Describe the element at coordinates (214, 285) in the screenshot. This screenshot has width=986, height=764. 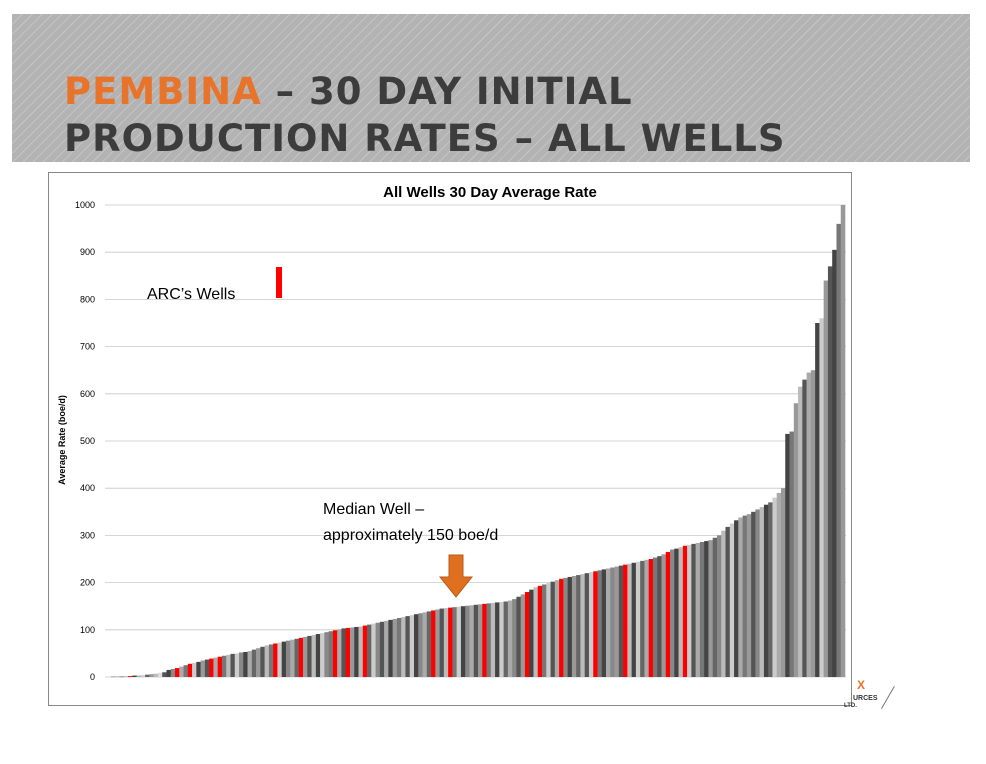
I see `legend: ARC’s Wells` at that location.